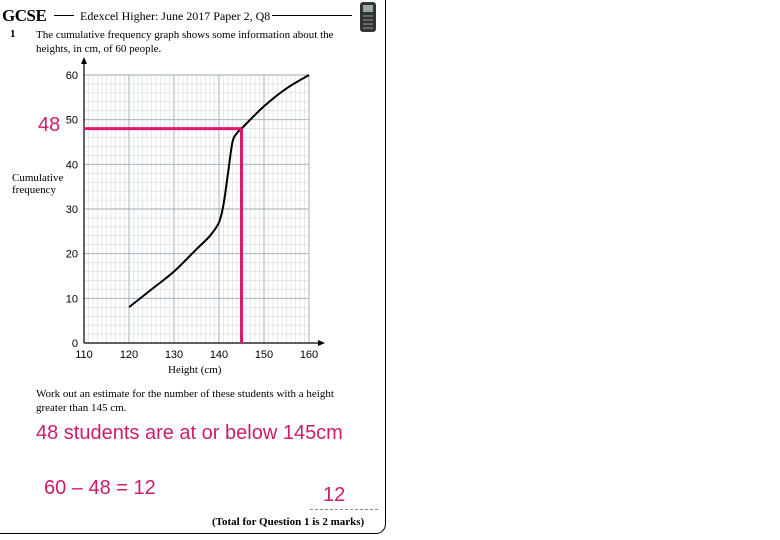 The image size is (780, 540). I want to click on y-tick-label: 20, so click(72, 255).